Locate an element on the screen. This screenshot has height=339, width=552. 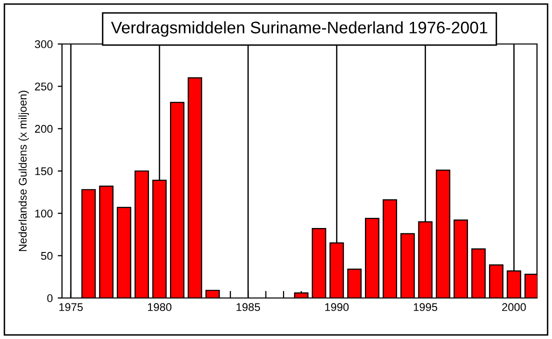
x-tick-label: 1980 is located at coordinates (160, 307).